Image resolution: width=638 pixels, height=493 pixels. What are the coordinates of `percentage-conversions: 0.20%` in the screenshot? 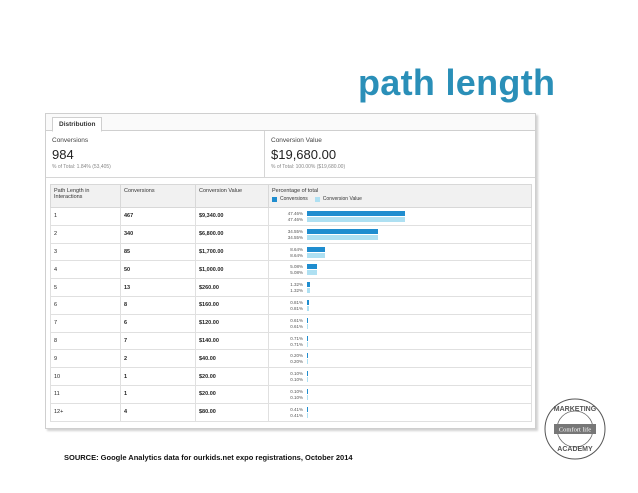 It's located at (296, 356).